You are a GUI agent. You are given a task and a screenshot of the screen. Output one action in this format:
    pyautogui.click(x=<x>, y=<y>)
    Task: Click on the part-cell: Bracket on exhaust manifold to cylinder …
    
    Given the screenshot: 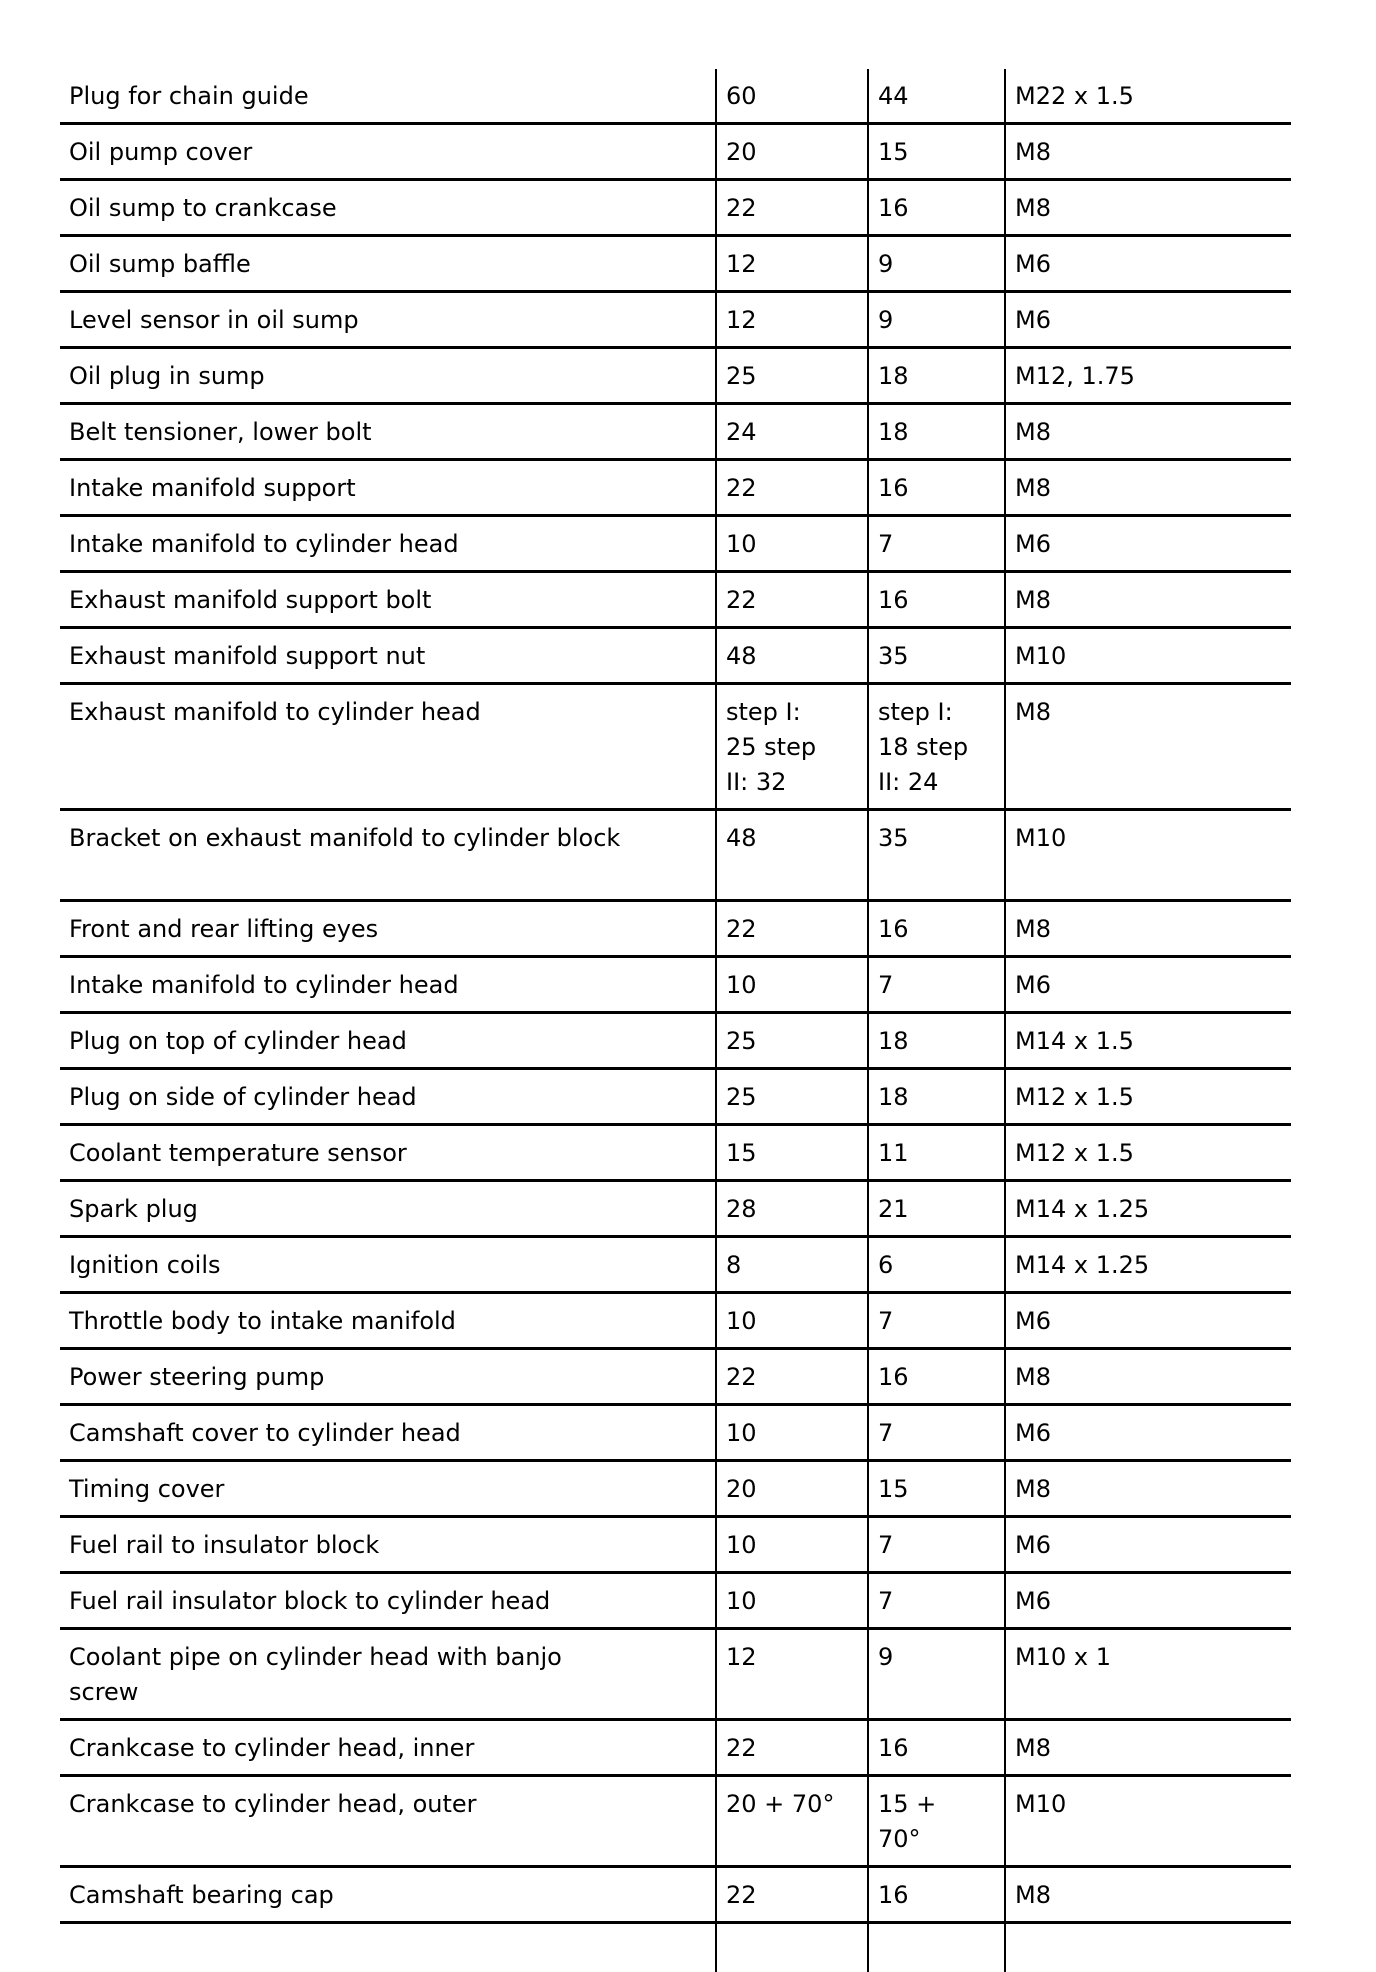 What is the action you would take?
    pyautogui.click(x=388, y=855)
    